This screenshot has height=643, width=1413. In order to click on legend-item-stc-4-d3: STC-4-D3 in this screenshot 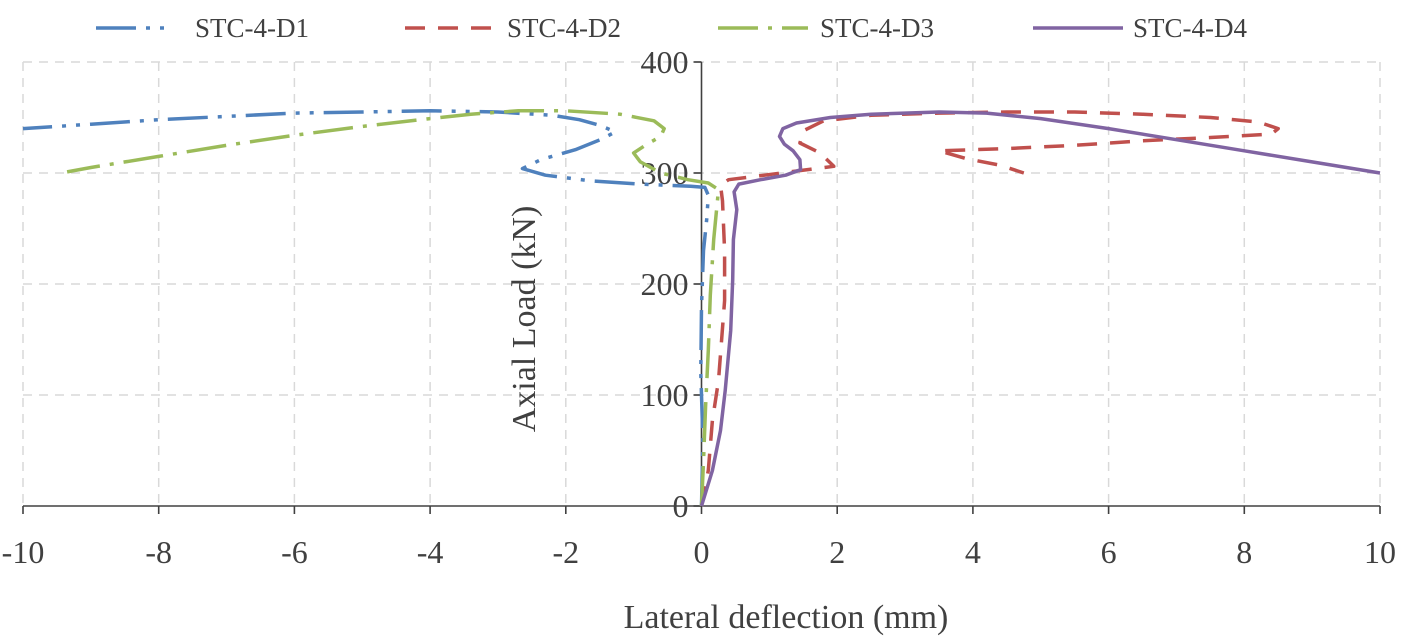, I will do `click(826, 28)`.